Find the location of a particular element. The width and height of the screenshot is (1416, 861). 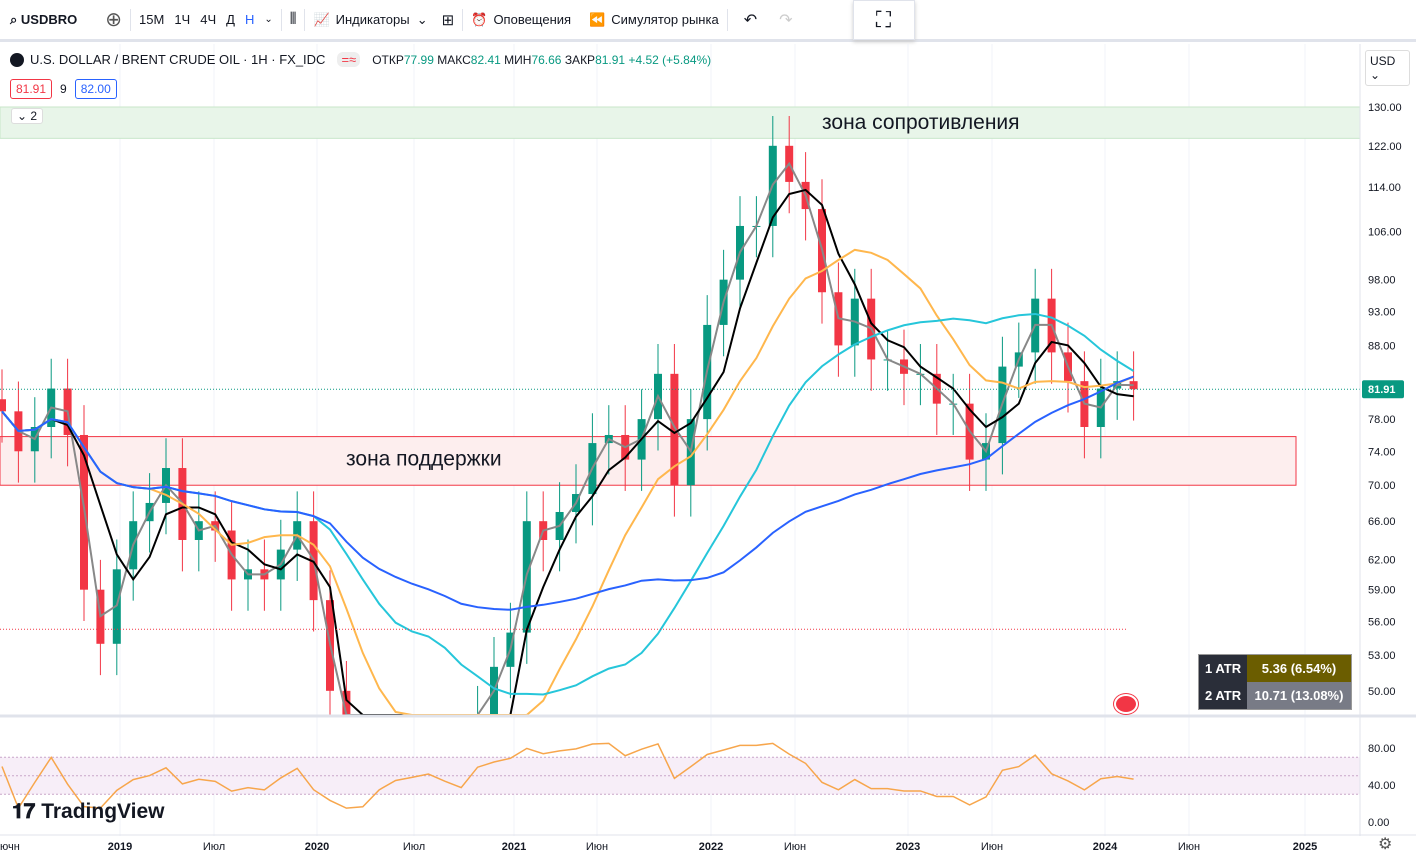

resistance-zone is located at coordinates (680, 122).